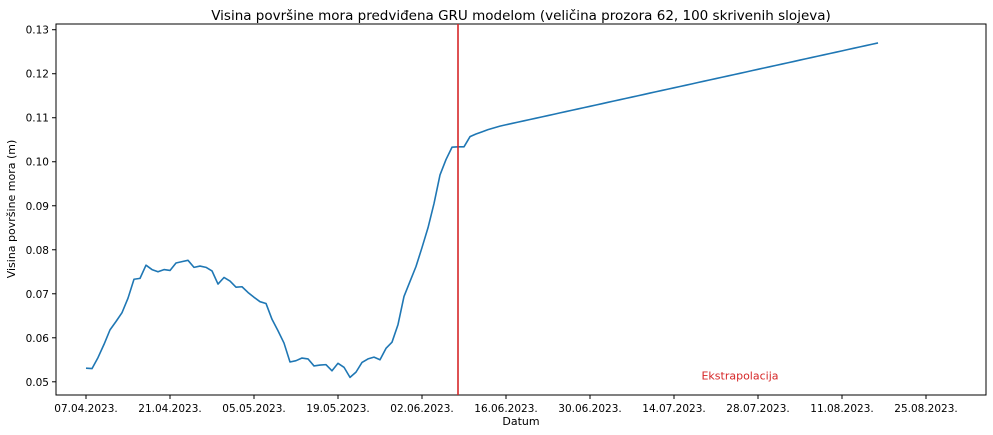 The image size is (993, 435). I want to click on y-tick-label: 0.10, so click(37, 163).